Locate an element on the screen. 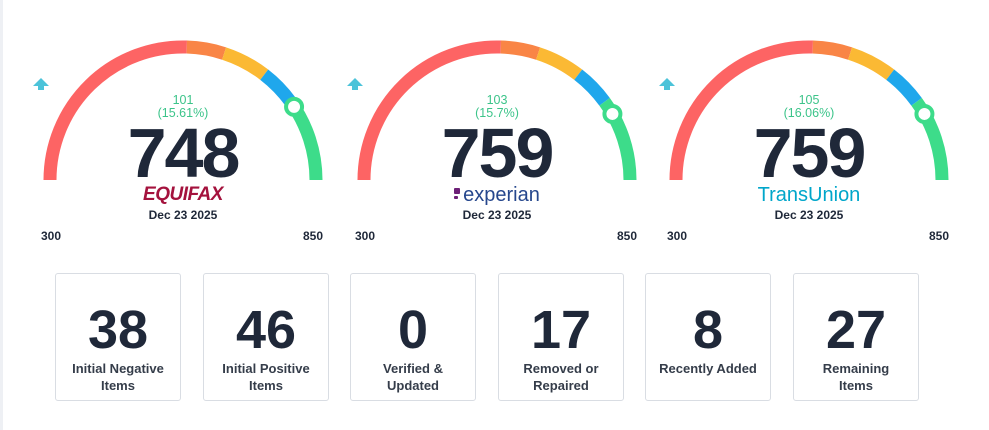 The image size is (989, 430). stat-value: 8 is located at coordinates (708, 330).